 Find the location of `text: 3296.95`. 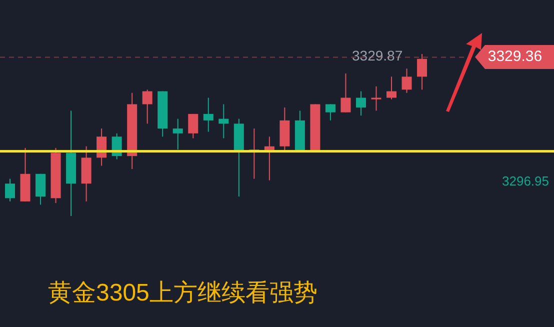

text: 3296.95 is located at coordinates (525, 180).